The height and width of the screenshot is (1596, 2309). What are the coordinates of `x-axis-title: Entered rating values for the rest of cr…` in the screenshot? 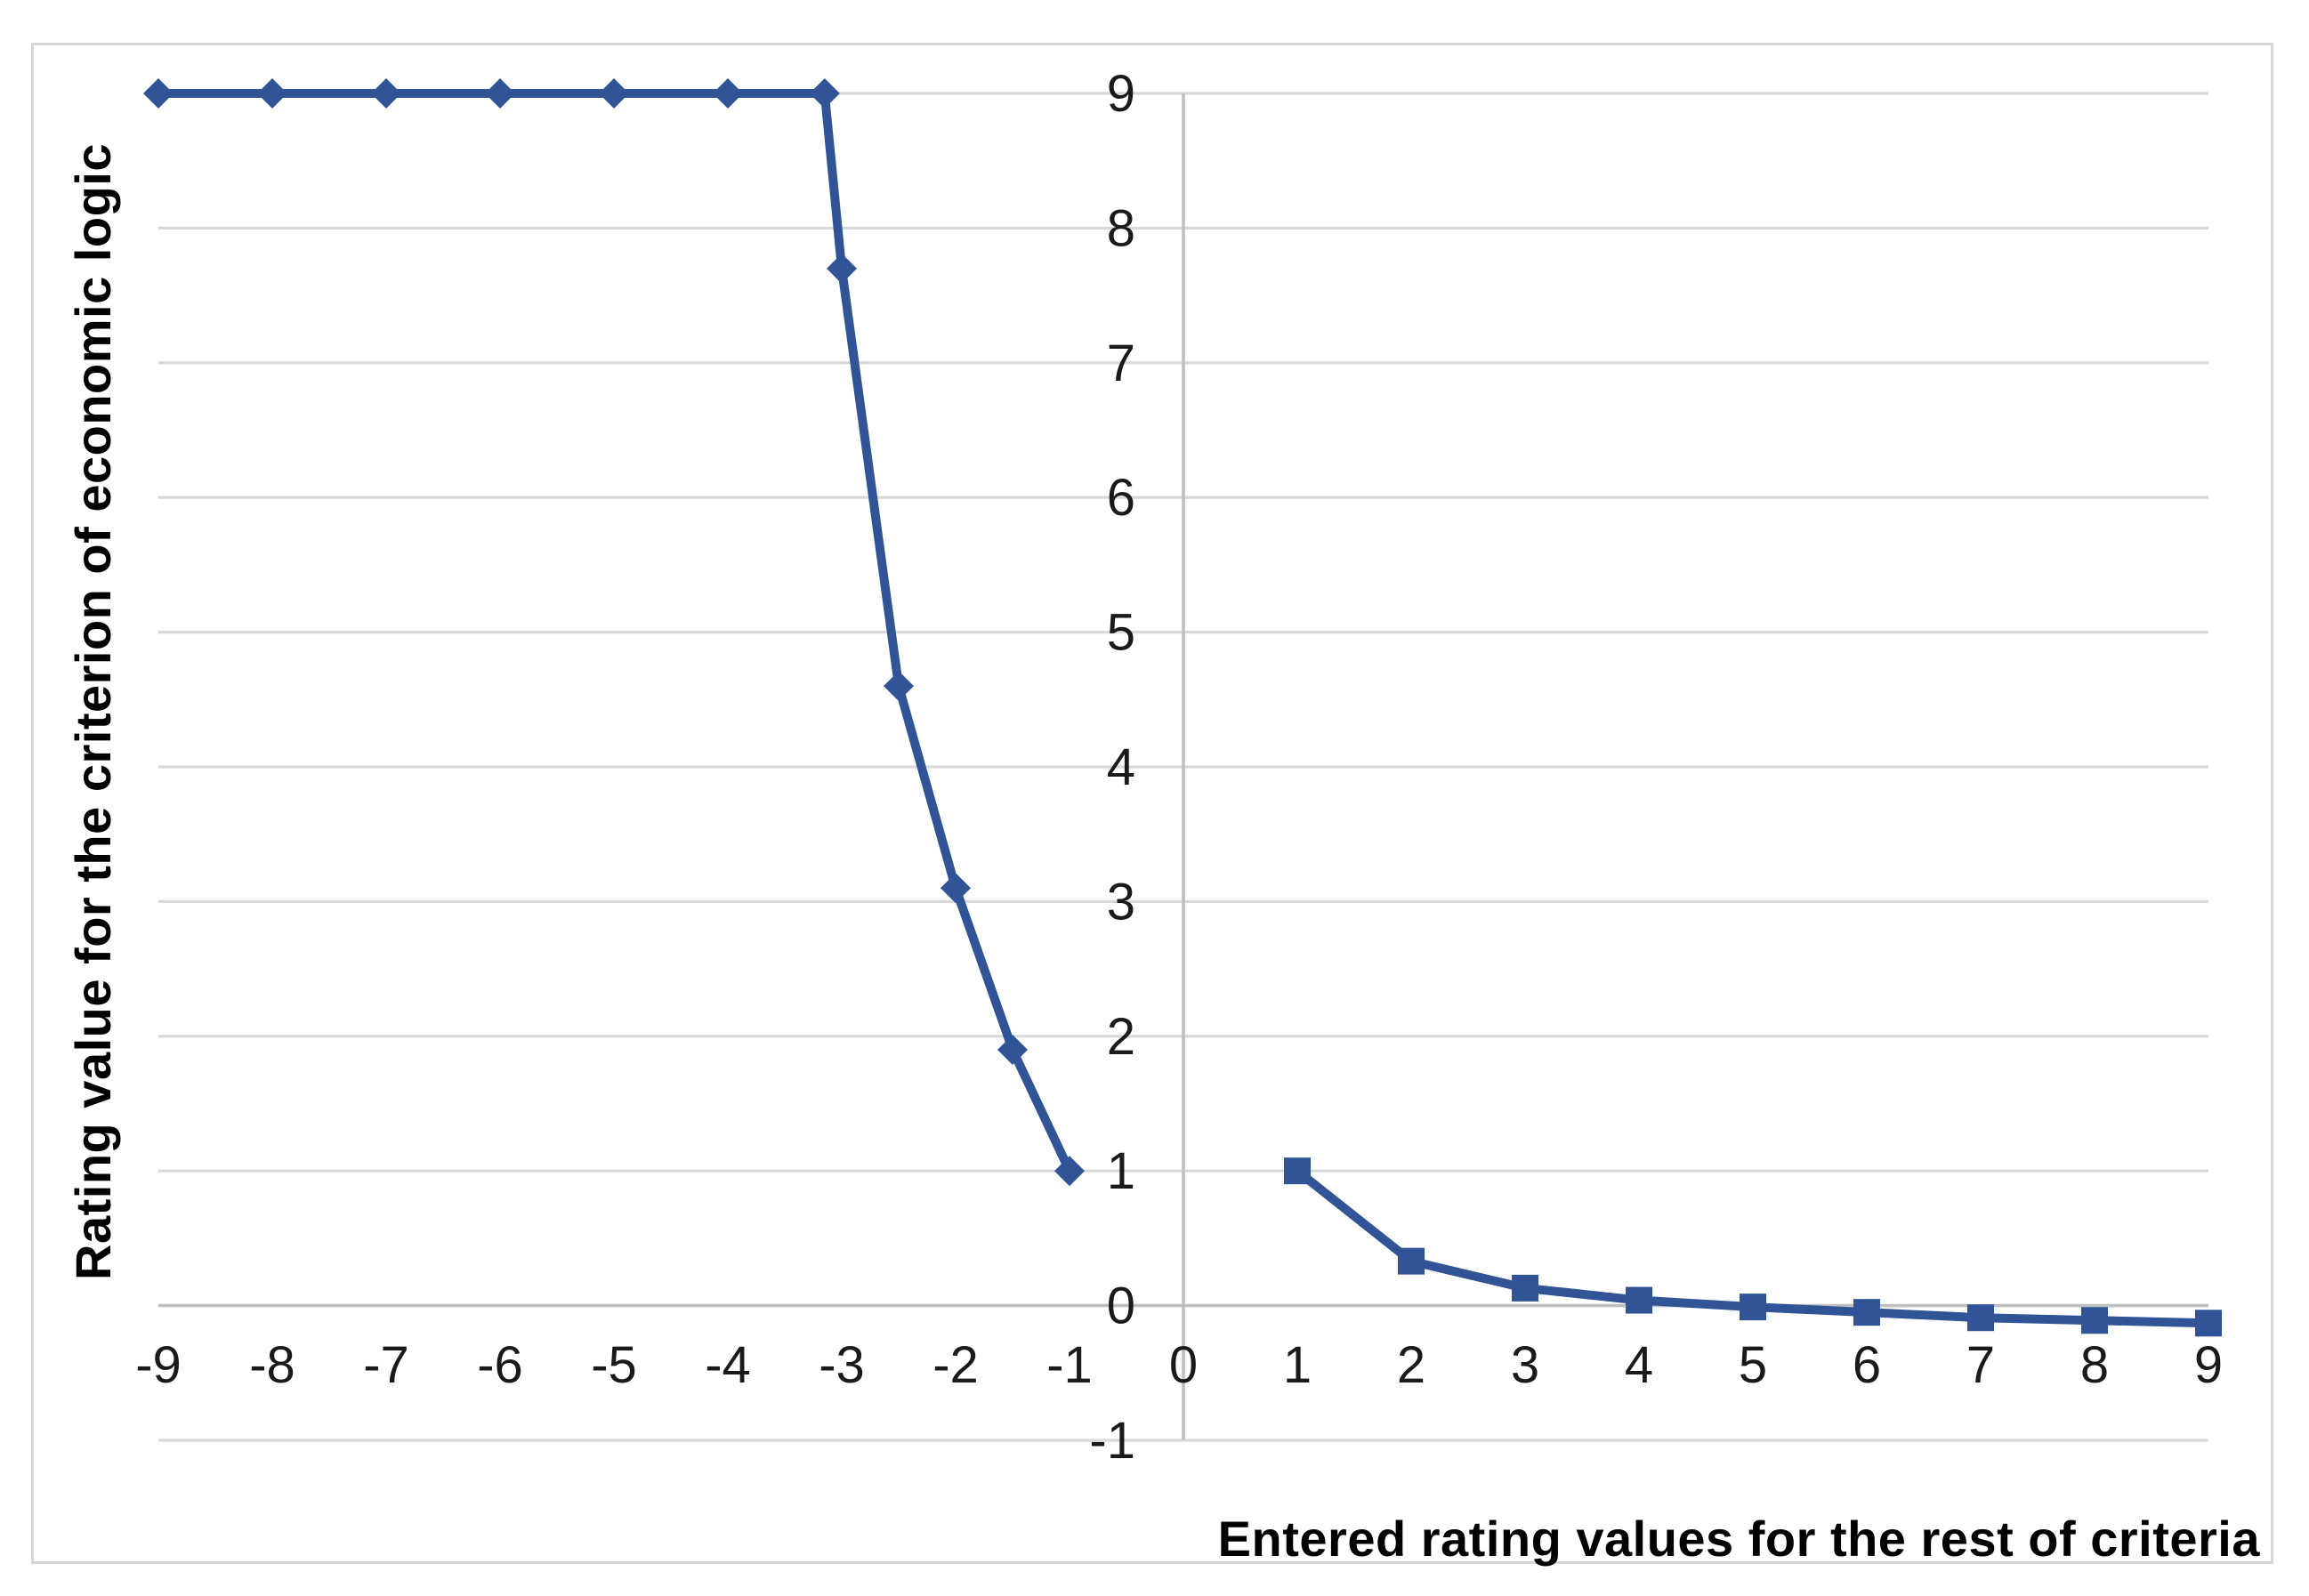 It's located at (1738, 1539).